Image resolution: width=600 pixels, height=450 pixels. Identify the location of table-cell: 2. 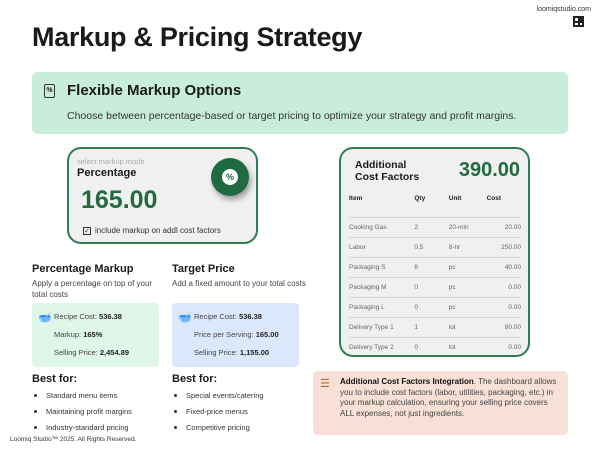
(431, 226).